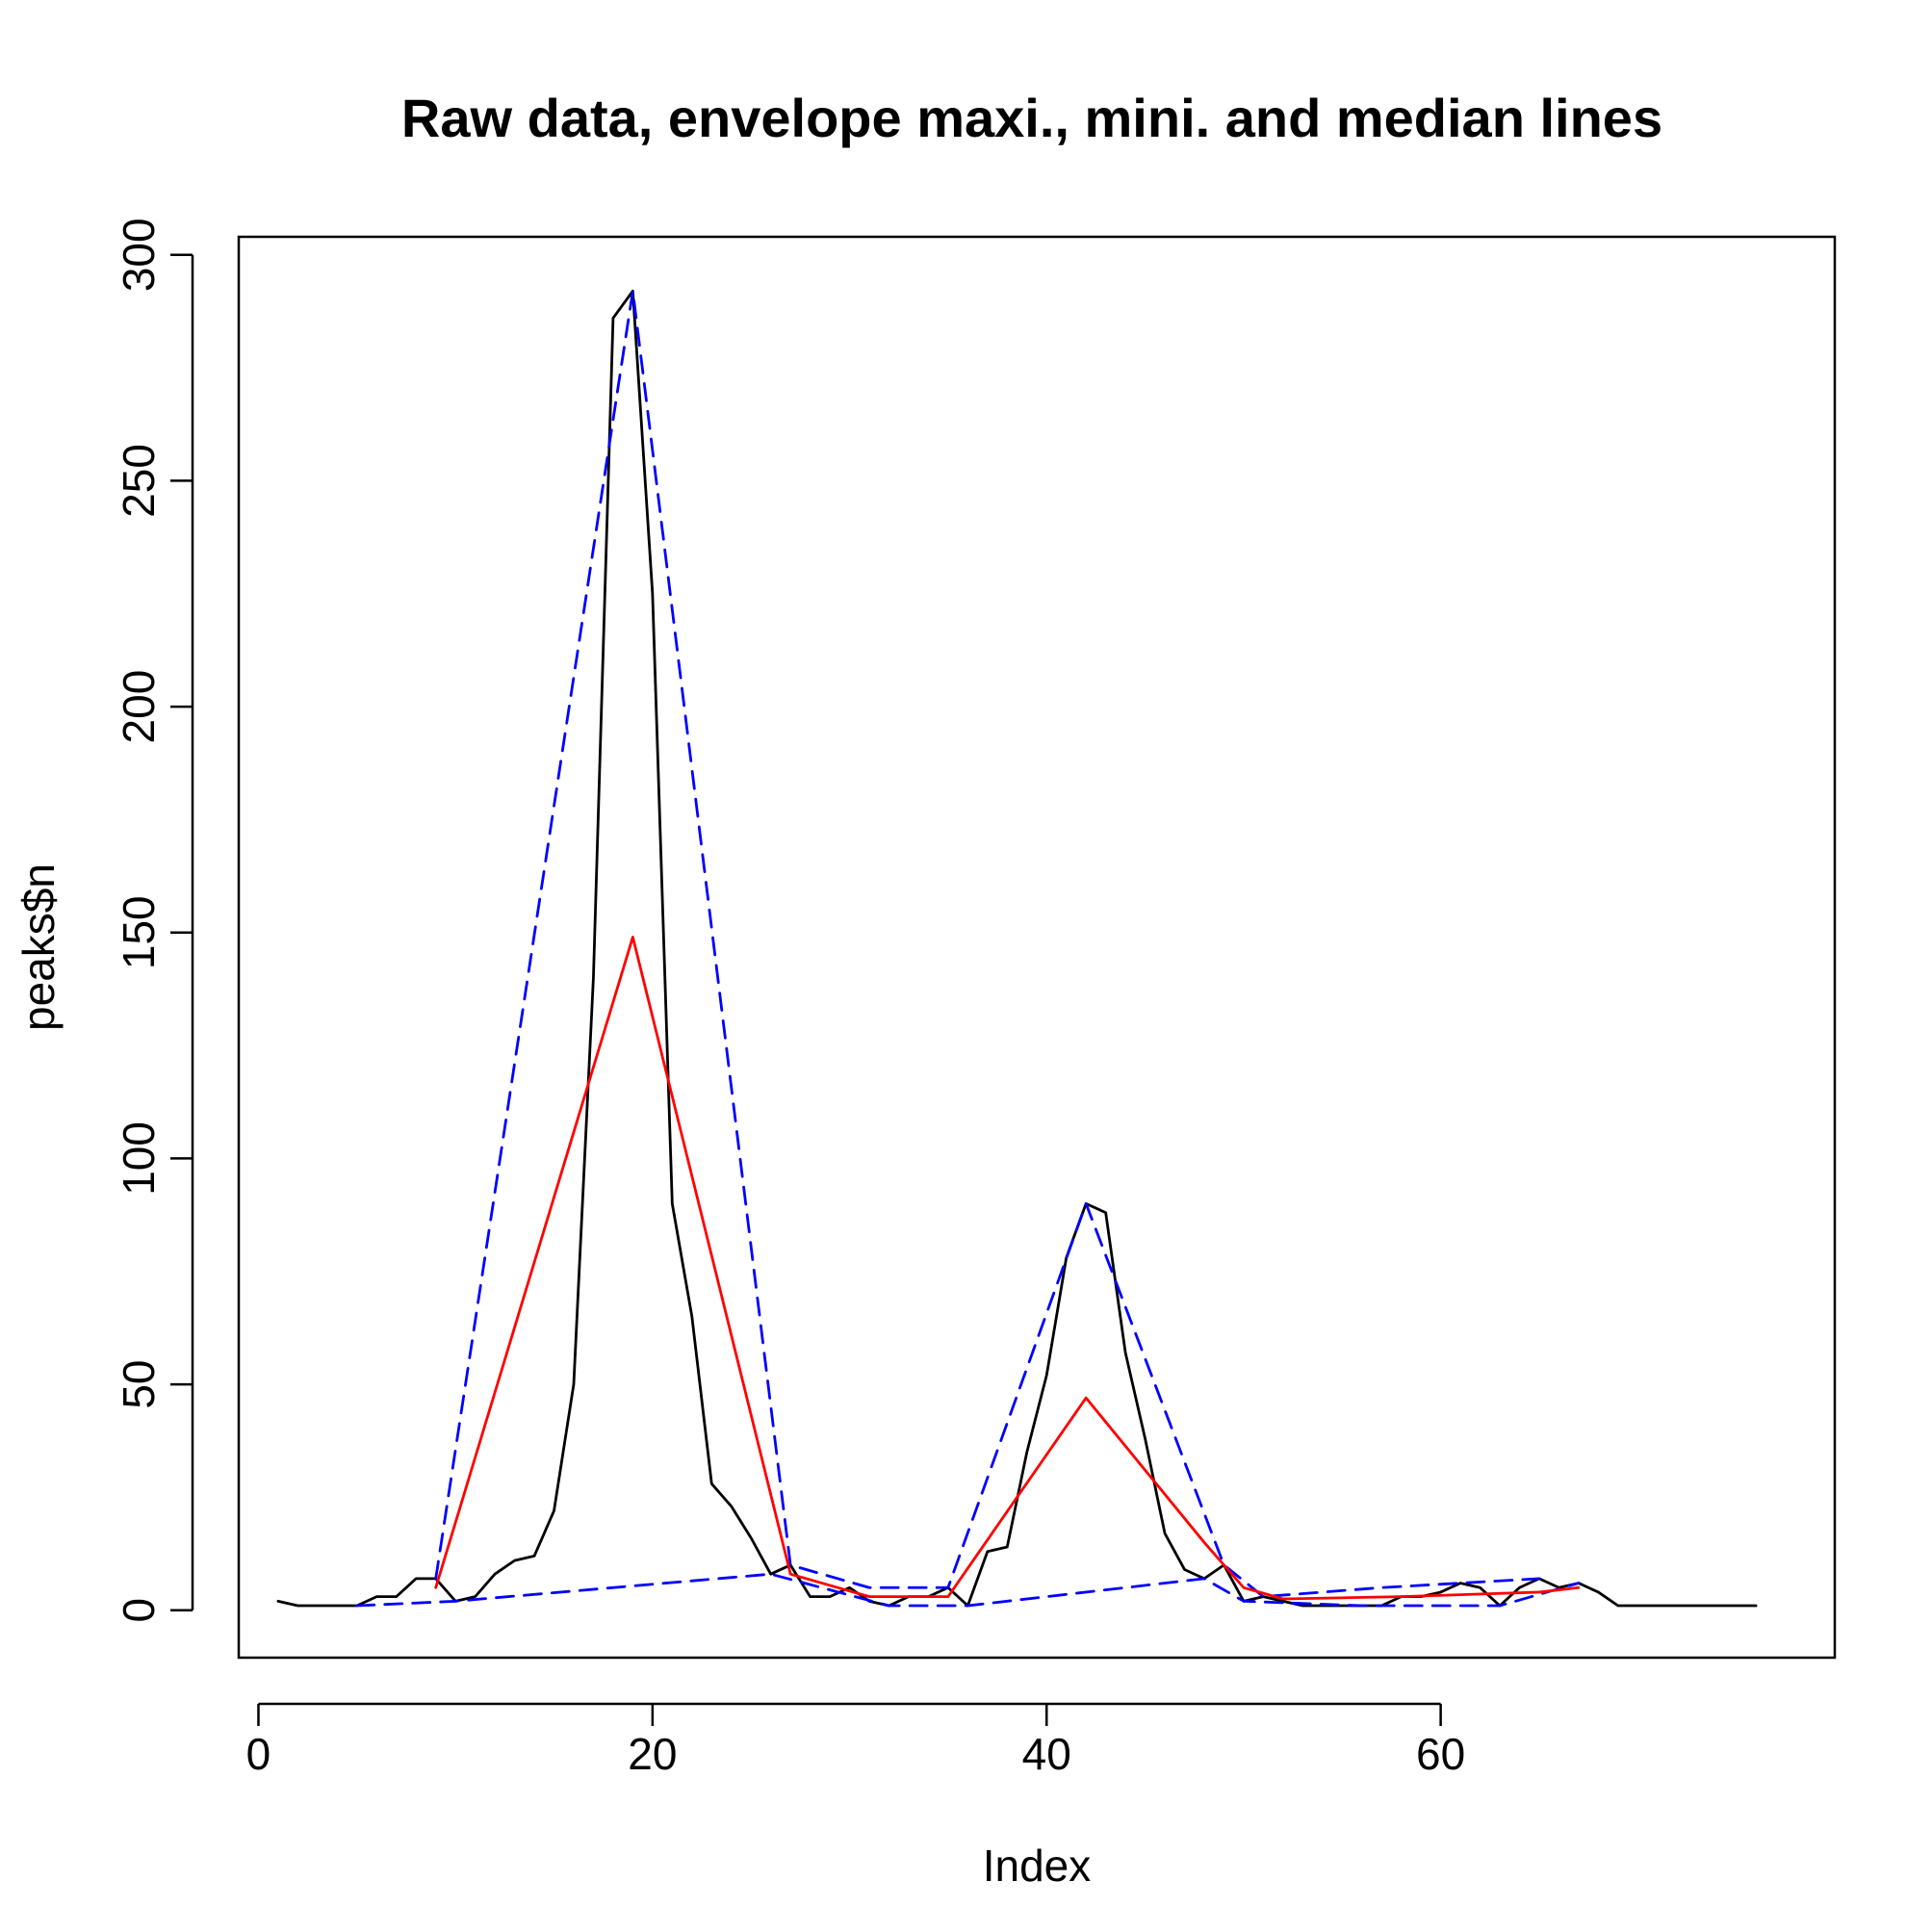  Describe the element at coordinates (259, 1754) in the screenshot. I see `x-tick-label: 0` at that location.